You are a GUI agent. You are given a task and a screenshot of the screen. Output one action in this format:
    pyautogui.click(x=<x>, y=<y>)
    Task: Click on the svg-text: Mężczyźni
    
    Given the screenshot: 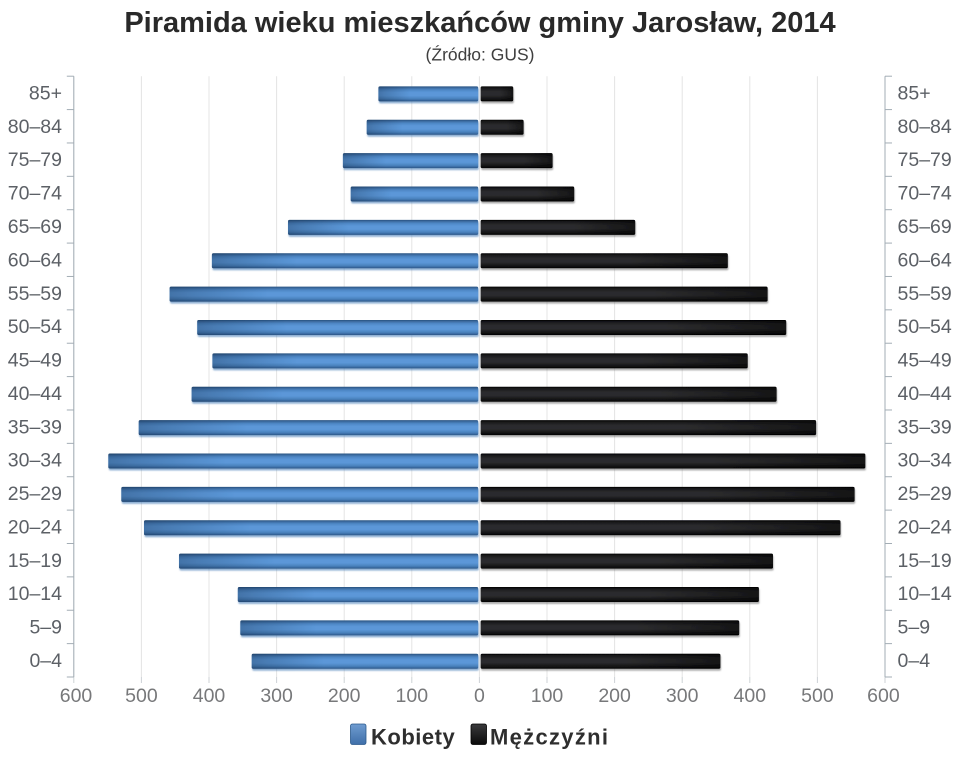 What is the action you would take?
    pyautogui.click(x=549, y=737)
    